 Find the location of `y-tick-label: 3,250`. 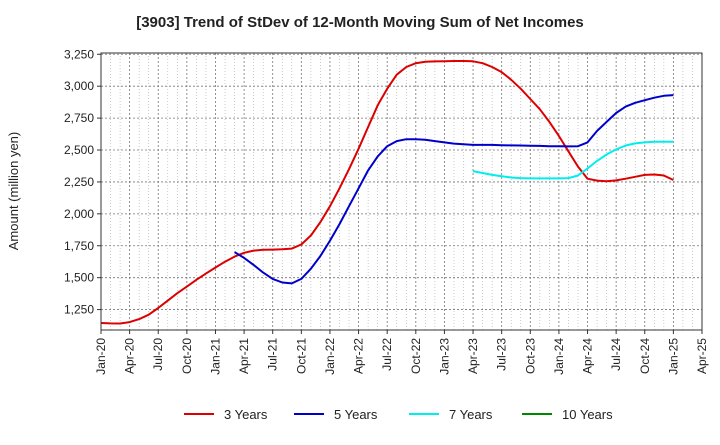

y-tick-label: 3,250 is located at coordinates (79, 54).